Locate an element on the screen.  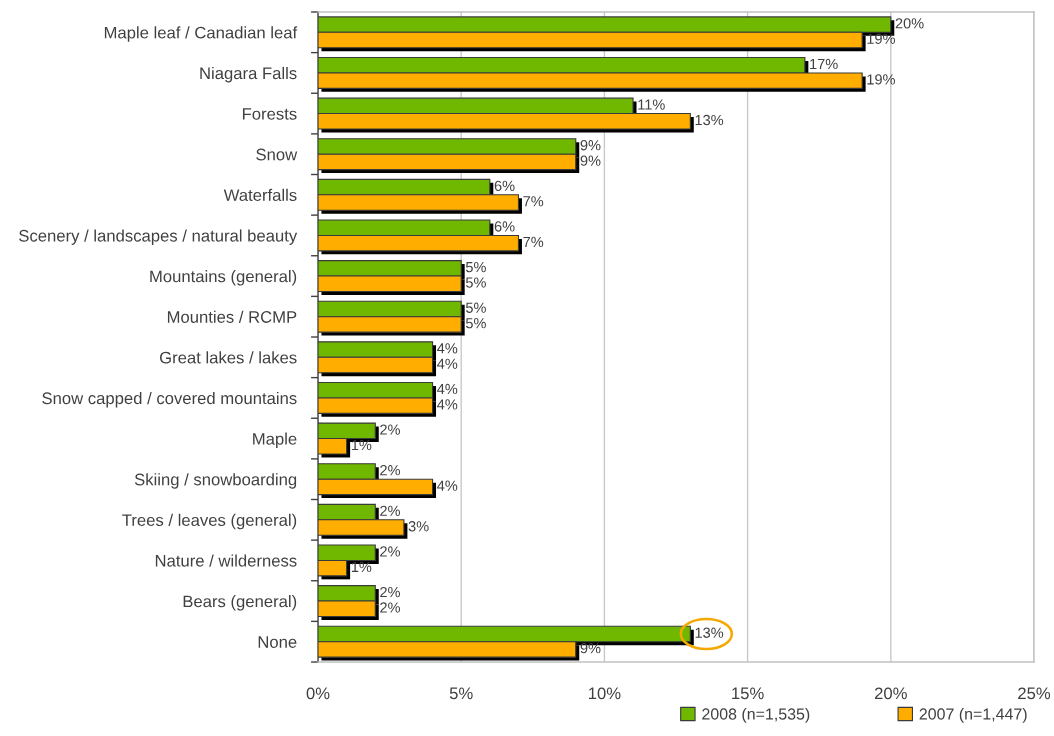
data-label: 19% is located at coordinates (881, 79).